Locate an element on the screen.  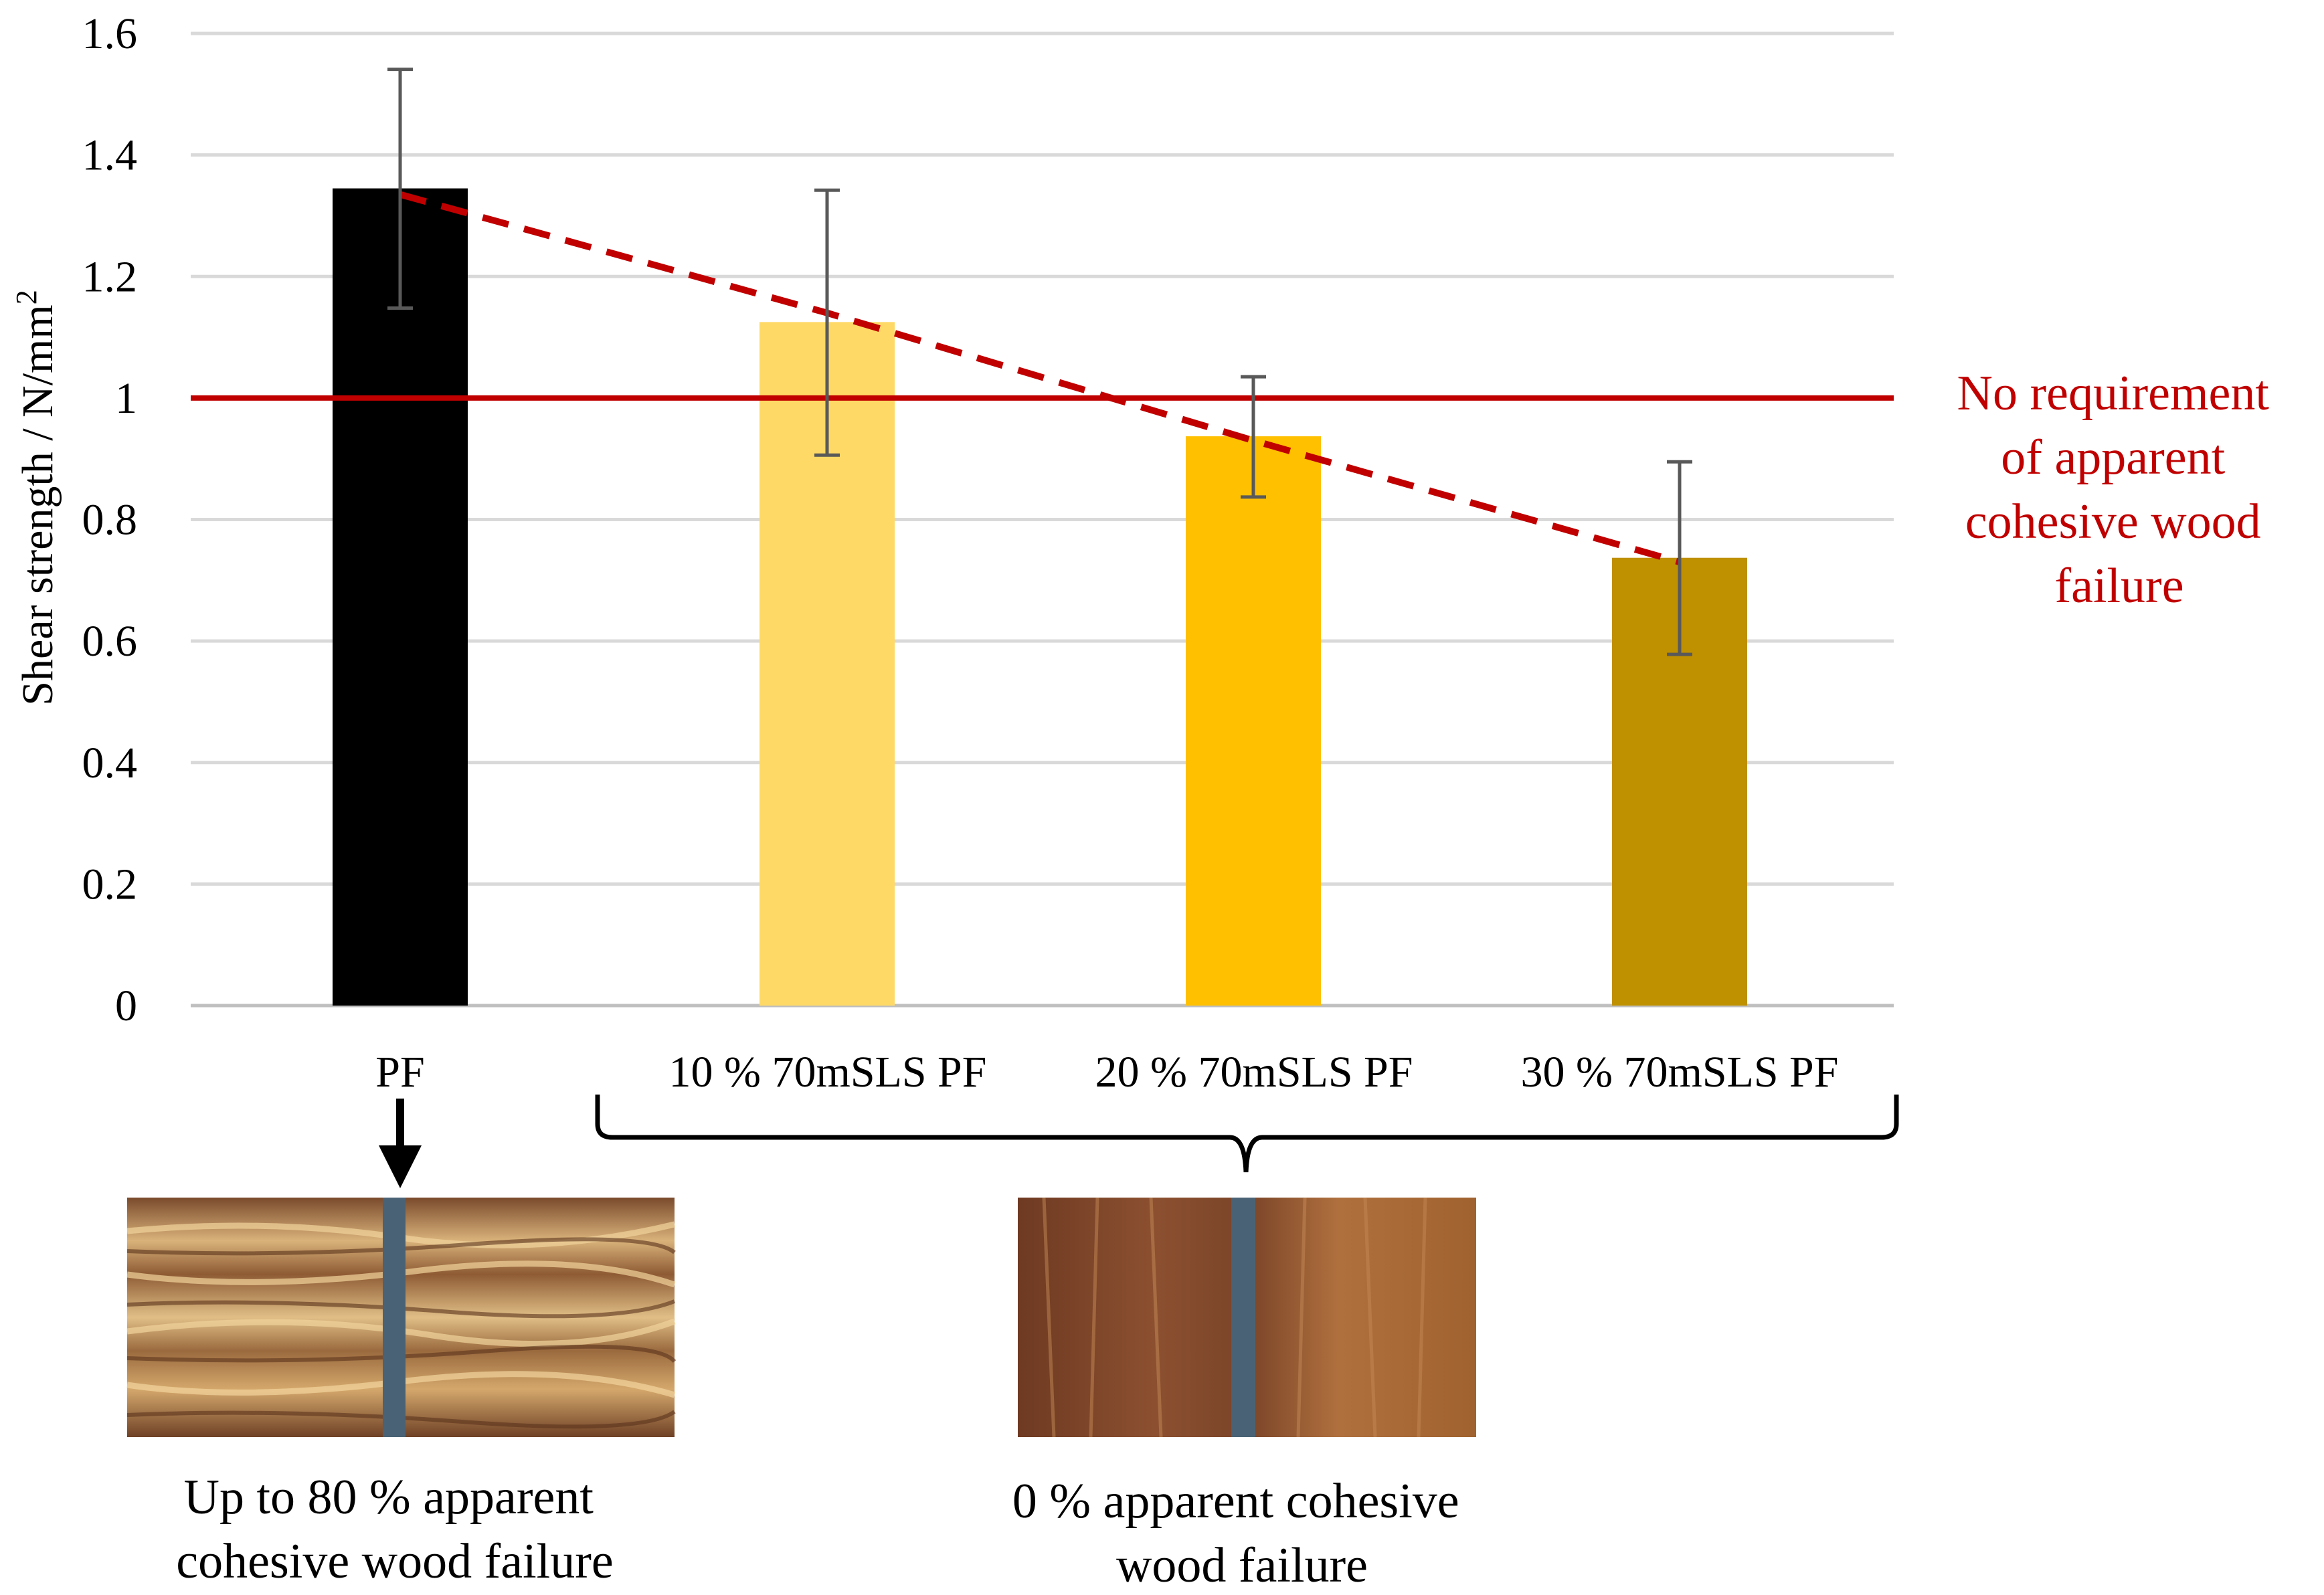
y-axis-ticks: 0 0.2 0.4 0.6 0.8 1 1.2 1.4 1.6 is located at coordinates (110, 519).